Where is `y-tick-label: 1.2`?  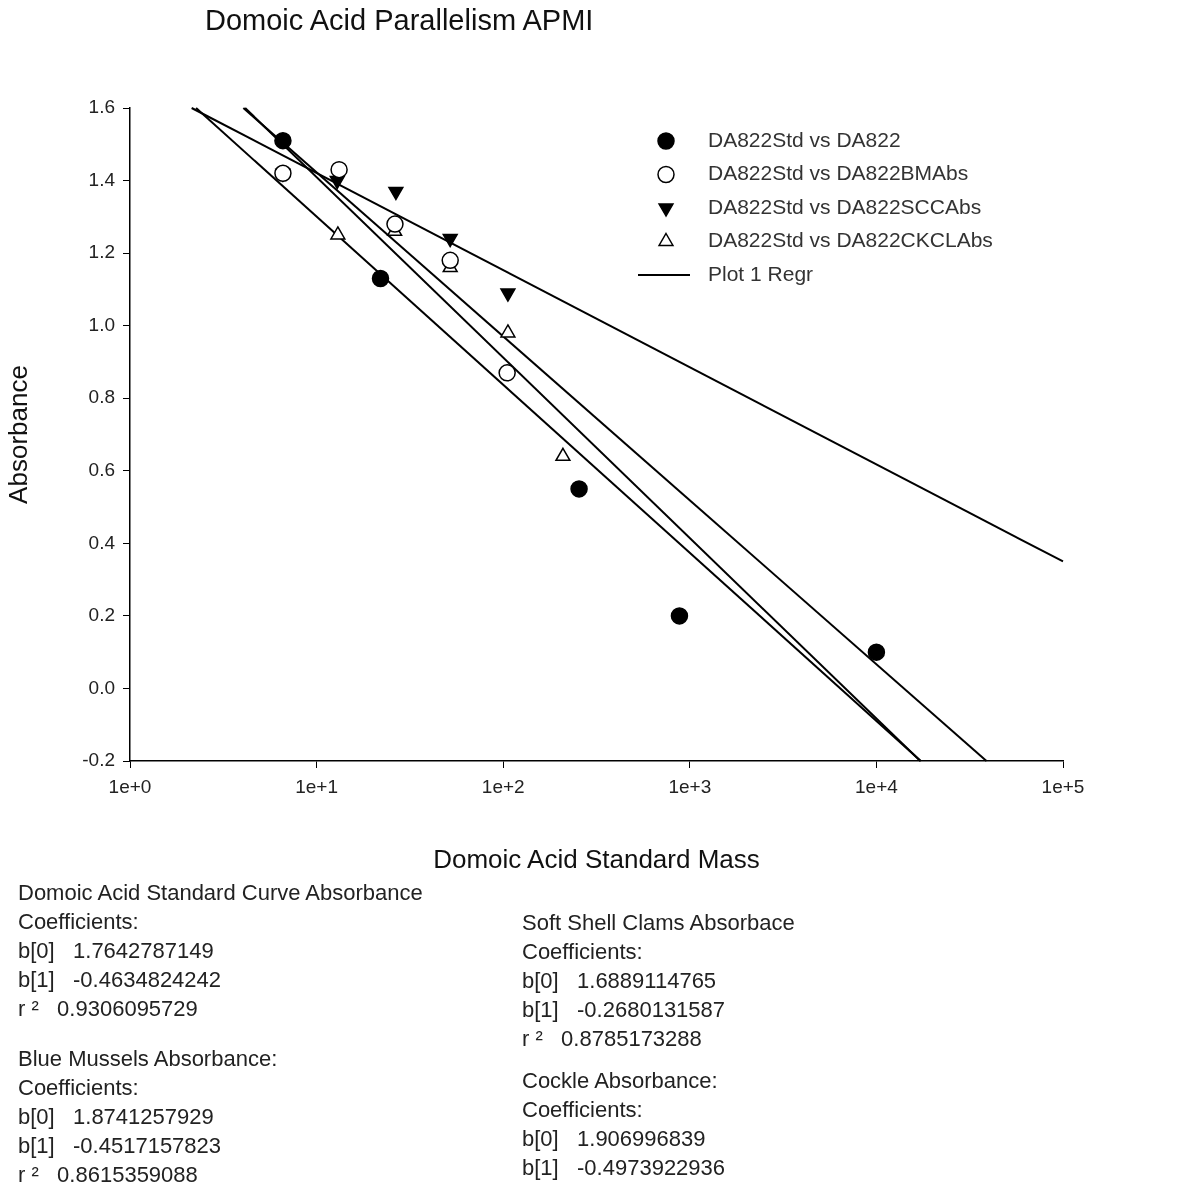 y-tick-label: 1.2 is located at coordinates (101, 252).